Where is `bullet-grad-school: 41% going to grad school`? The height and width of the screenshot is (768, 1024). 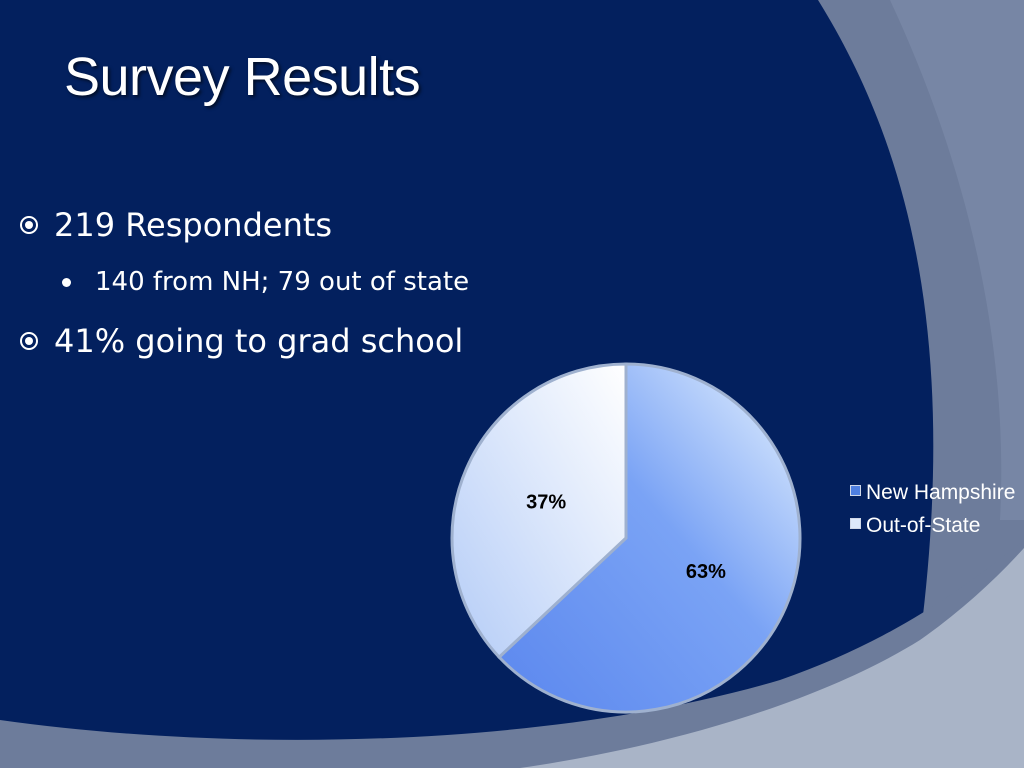
bullet-grad-school: 41% going to grad school is located at coordinates (241, 341).